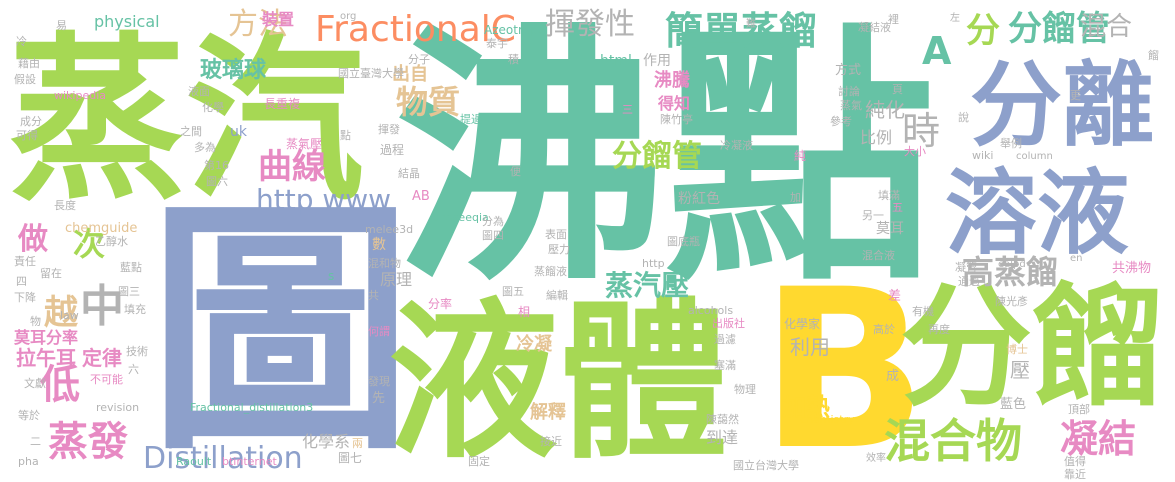 The width and height of the screenshot is (1175, 482). What do you see at coordinates (513, 59) in the screenshot?
I see `word: 積` at bounding box center [513, 59].